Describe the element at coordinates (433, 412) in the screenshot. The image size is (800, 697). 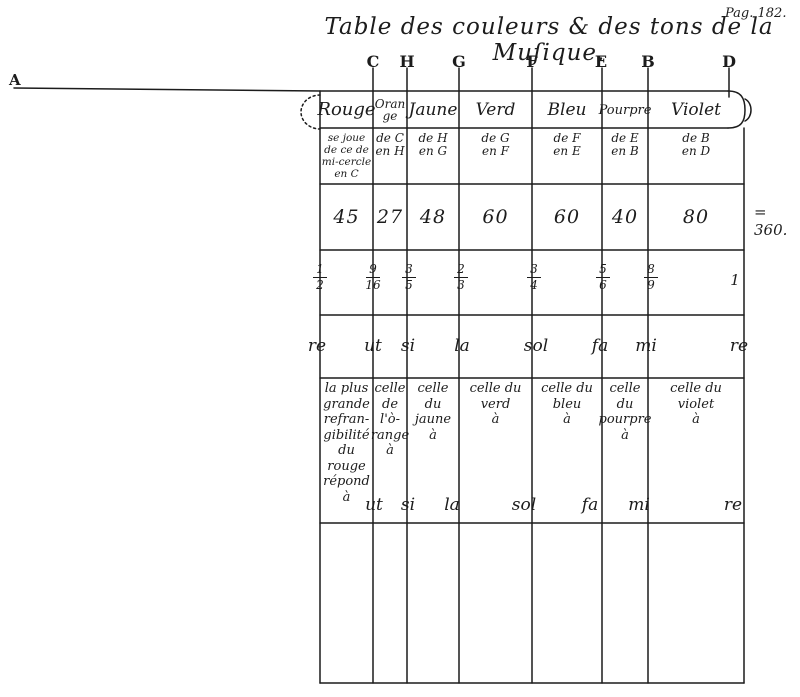
I see `desc-cell-jaune: celle du jaune à` at that location.